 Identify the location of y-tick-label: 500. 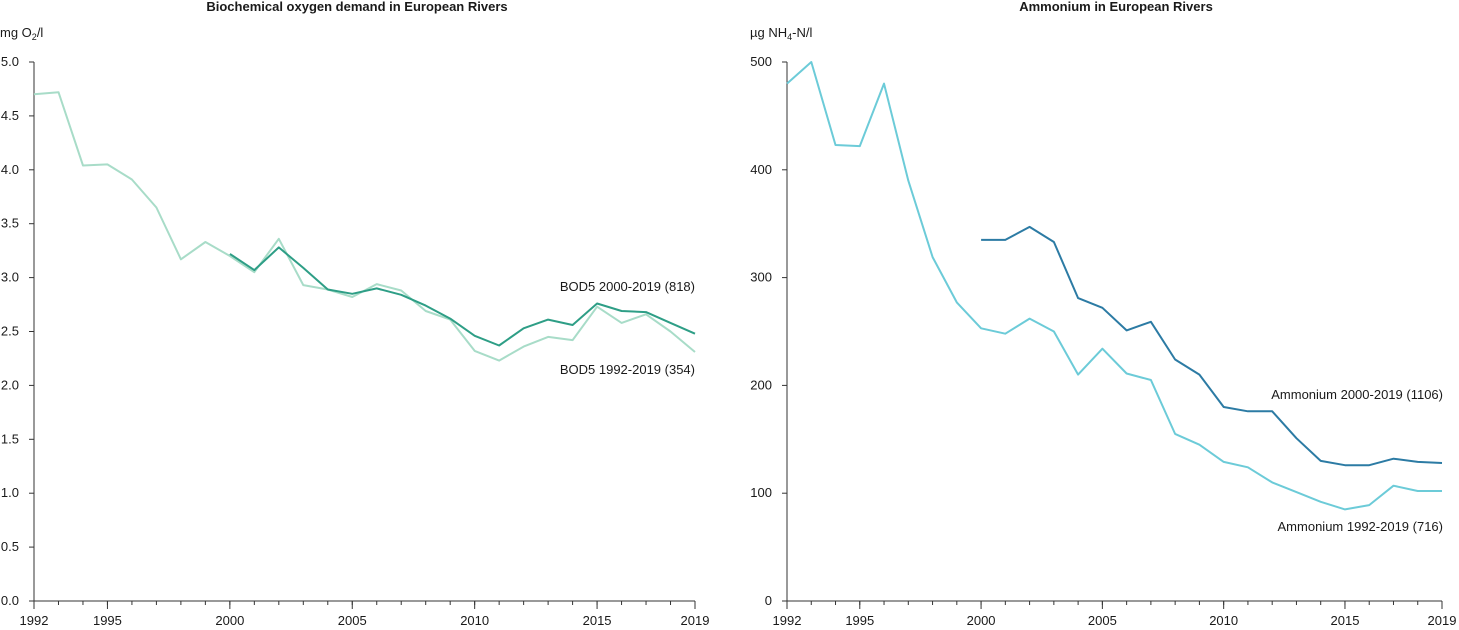
(761, 61).